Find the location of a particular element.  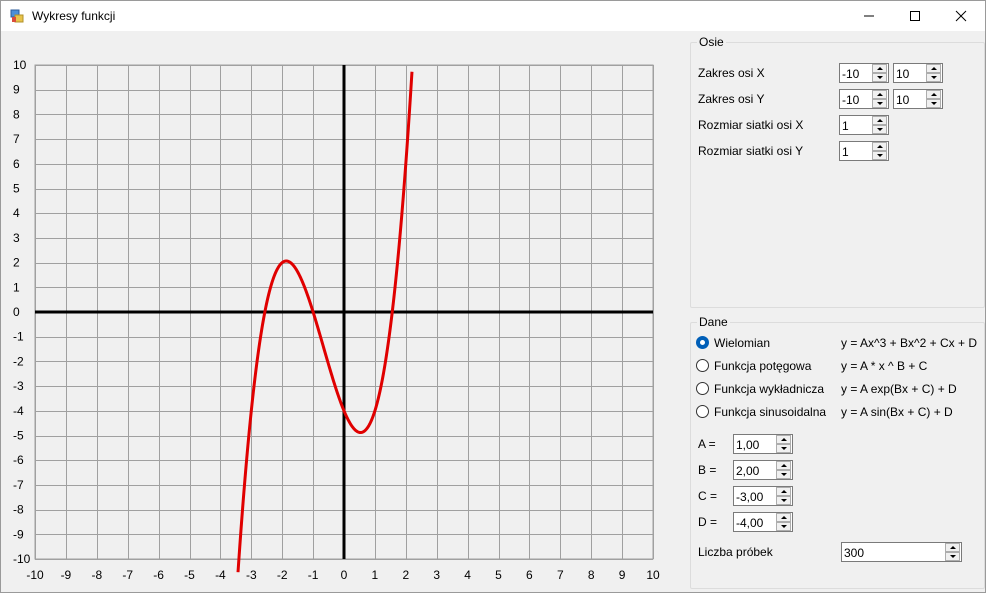

y-min-stepper: -10 is located at coordinates (864, 99).